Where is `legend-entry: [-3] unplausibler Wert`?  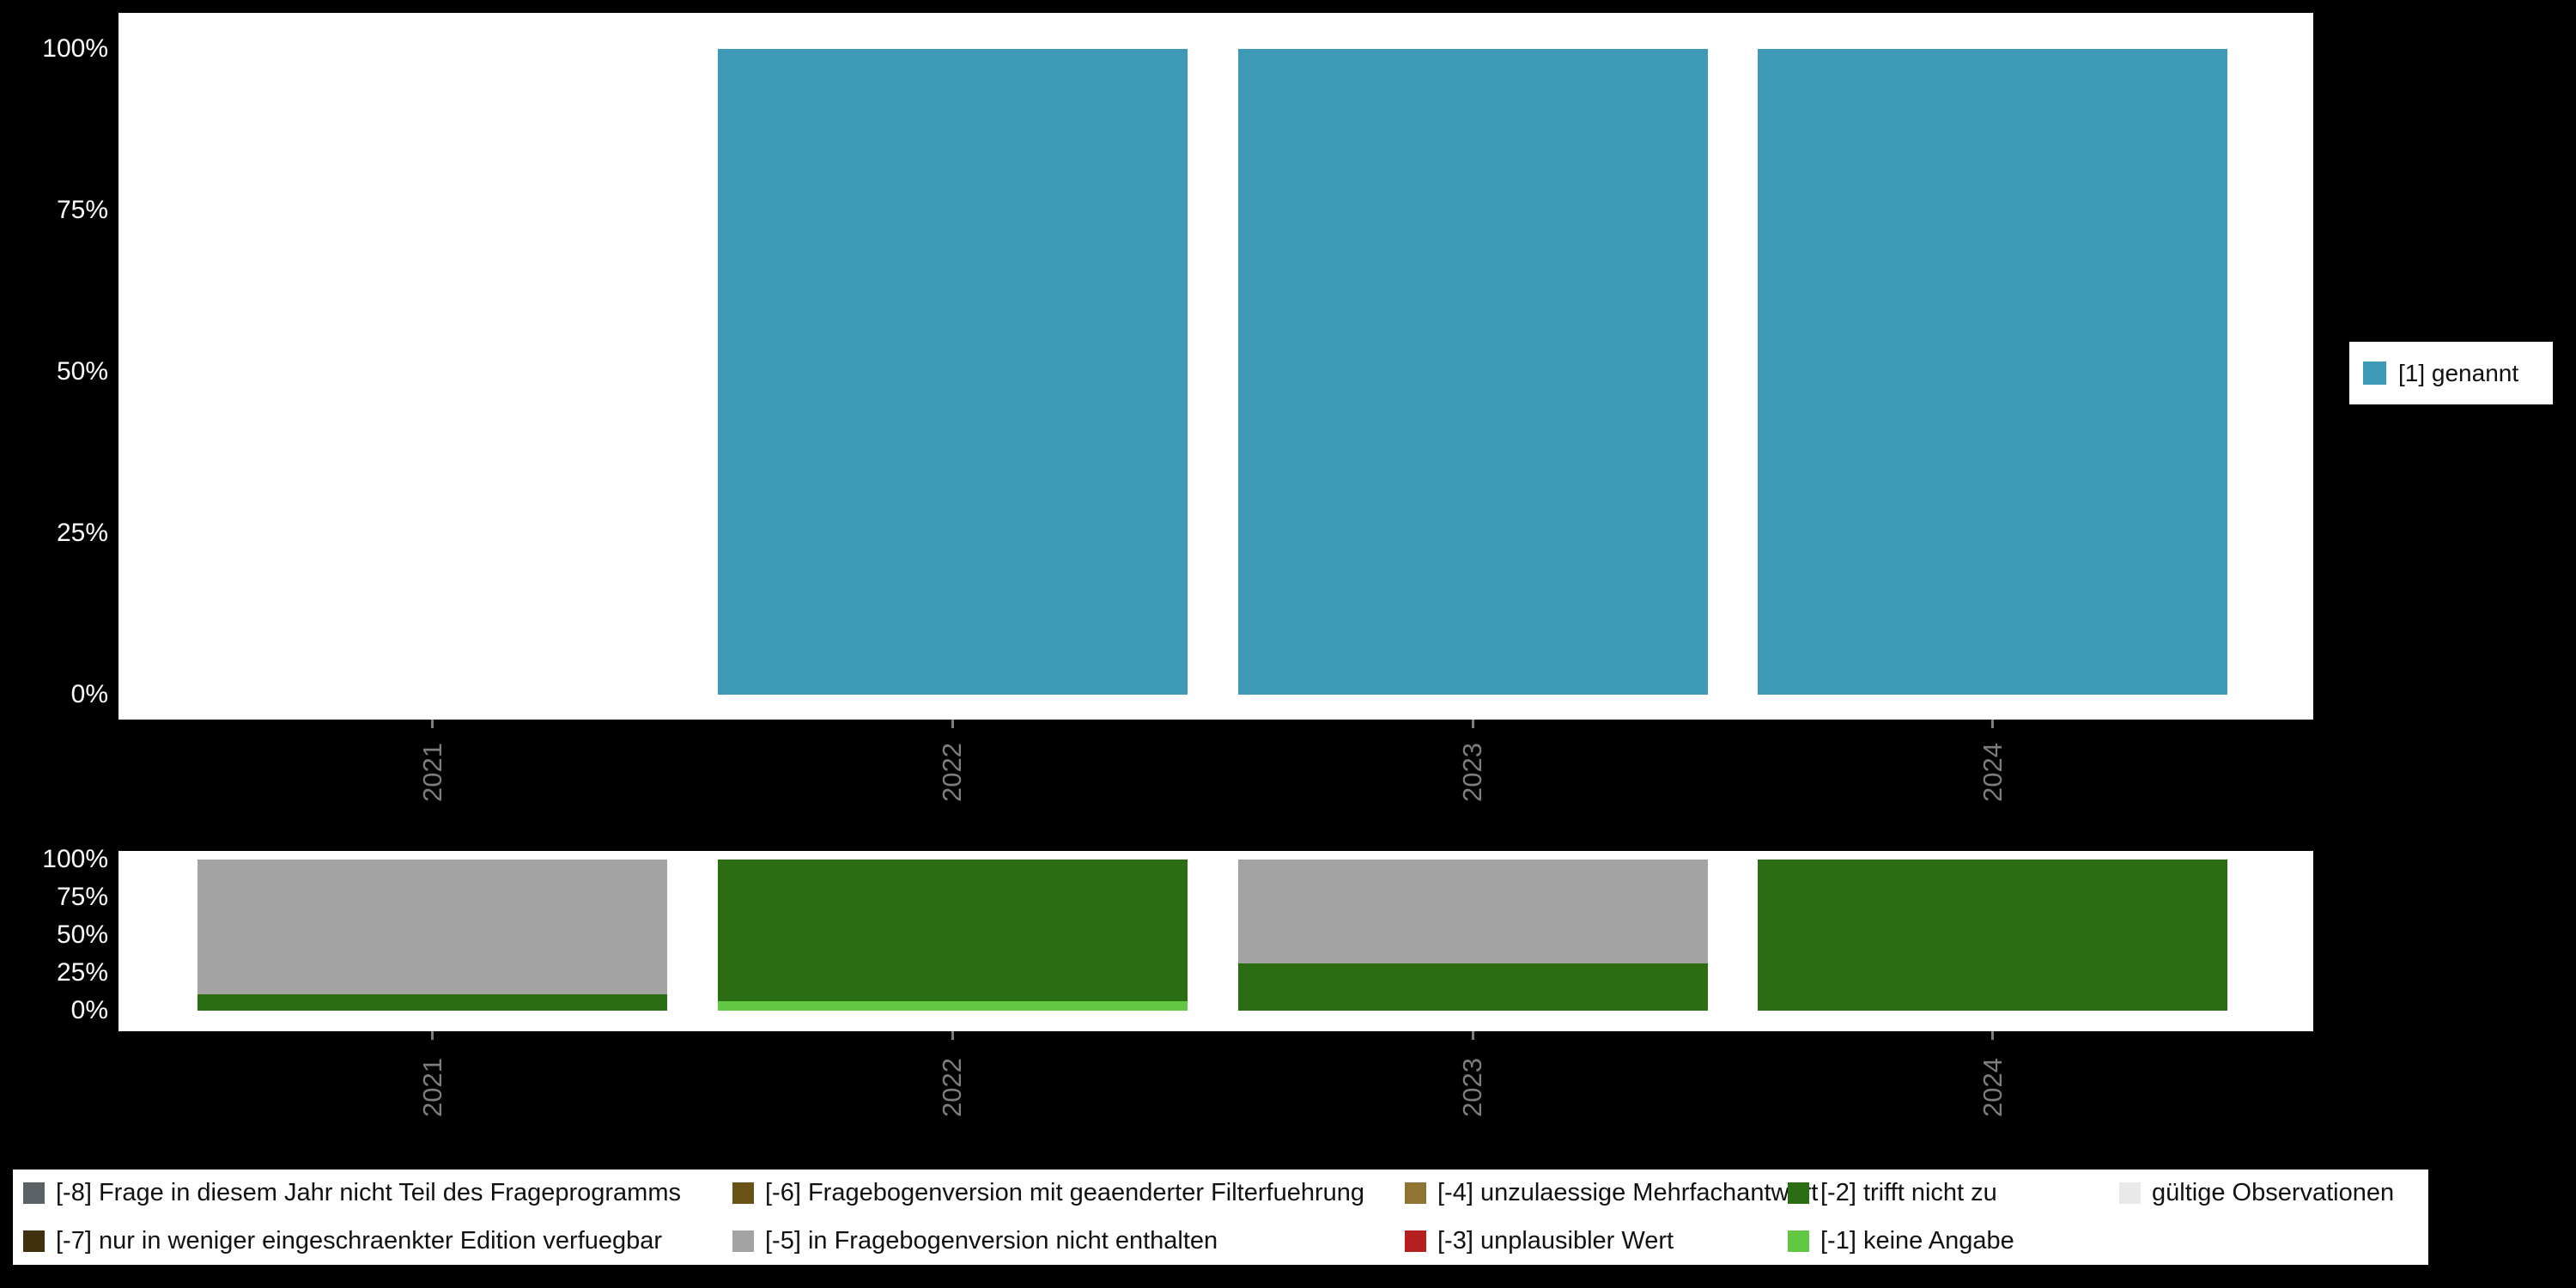
legend-entry: [-3] unplausibler Wert is located at coordinates (1597, 1241).